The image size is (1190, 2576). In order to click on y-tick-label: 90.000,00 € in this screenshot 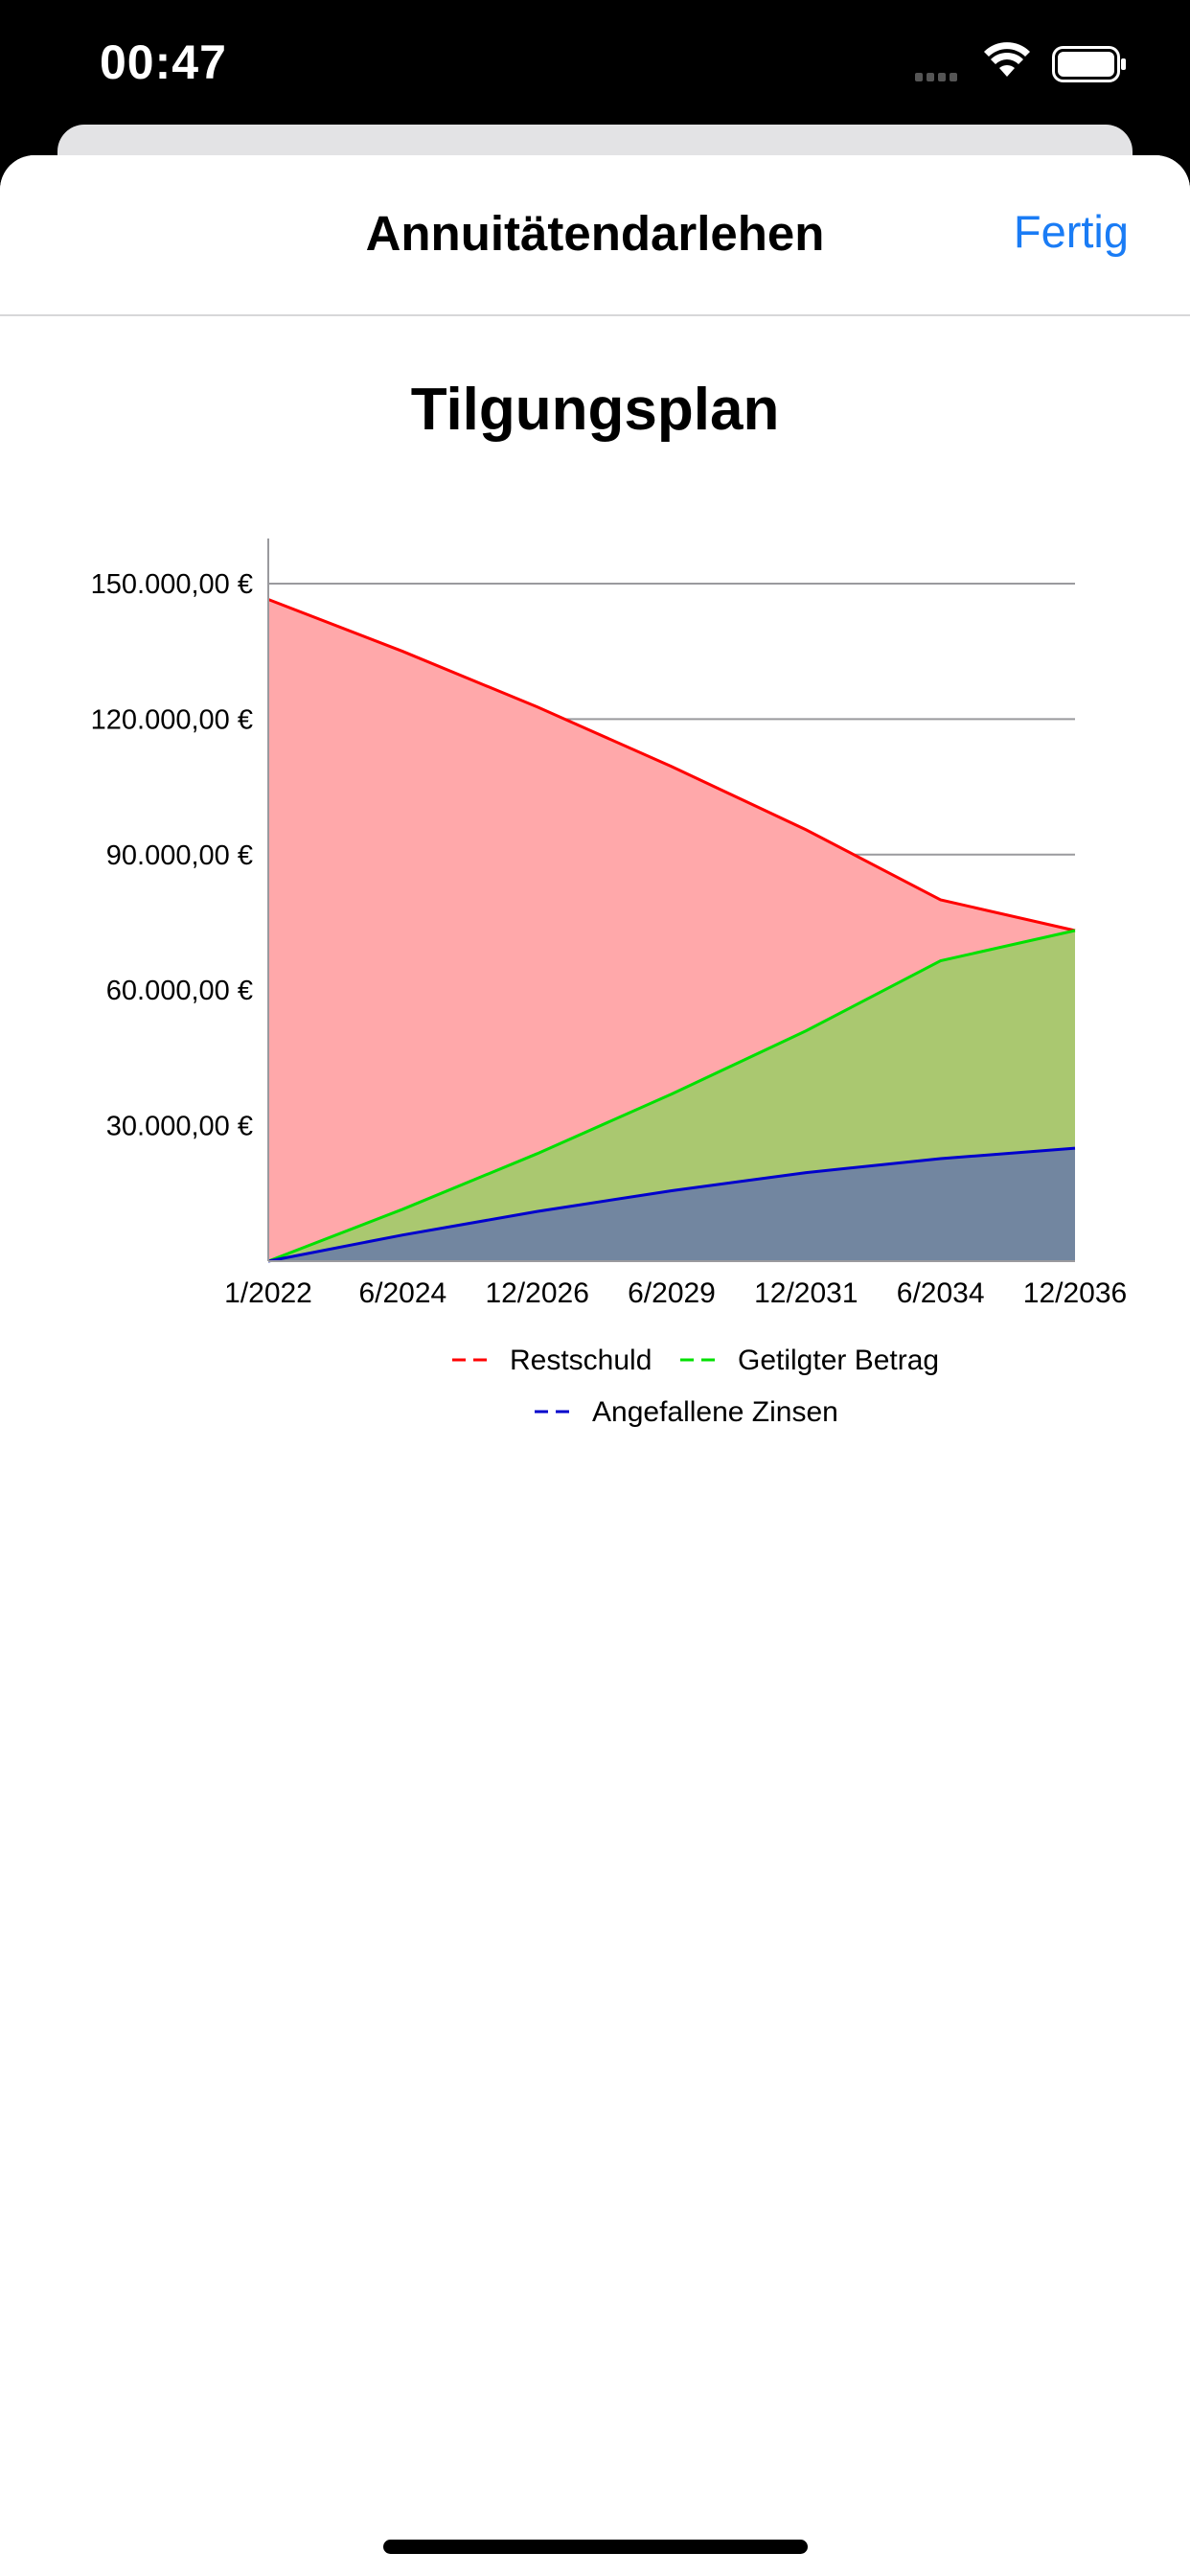, I will do `click(179, 855)`.